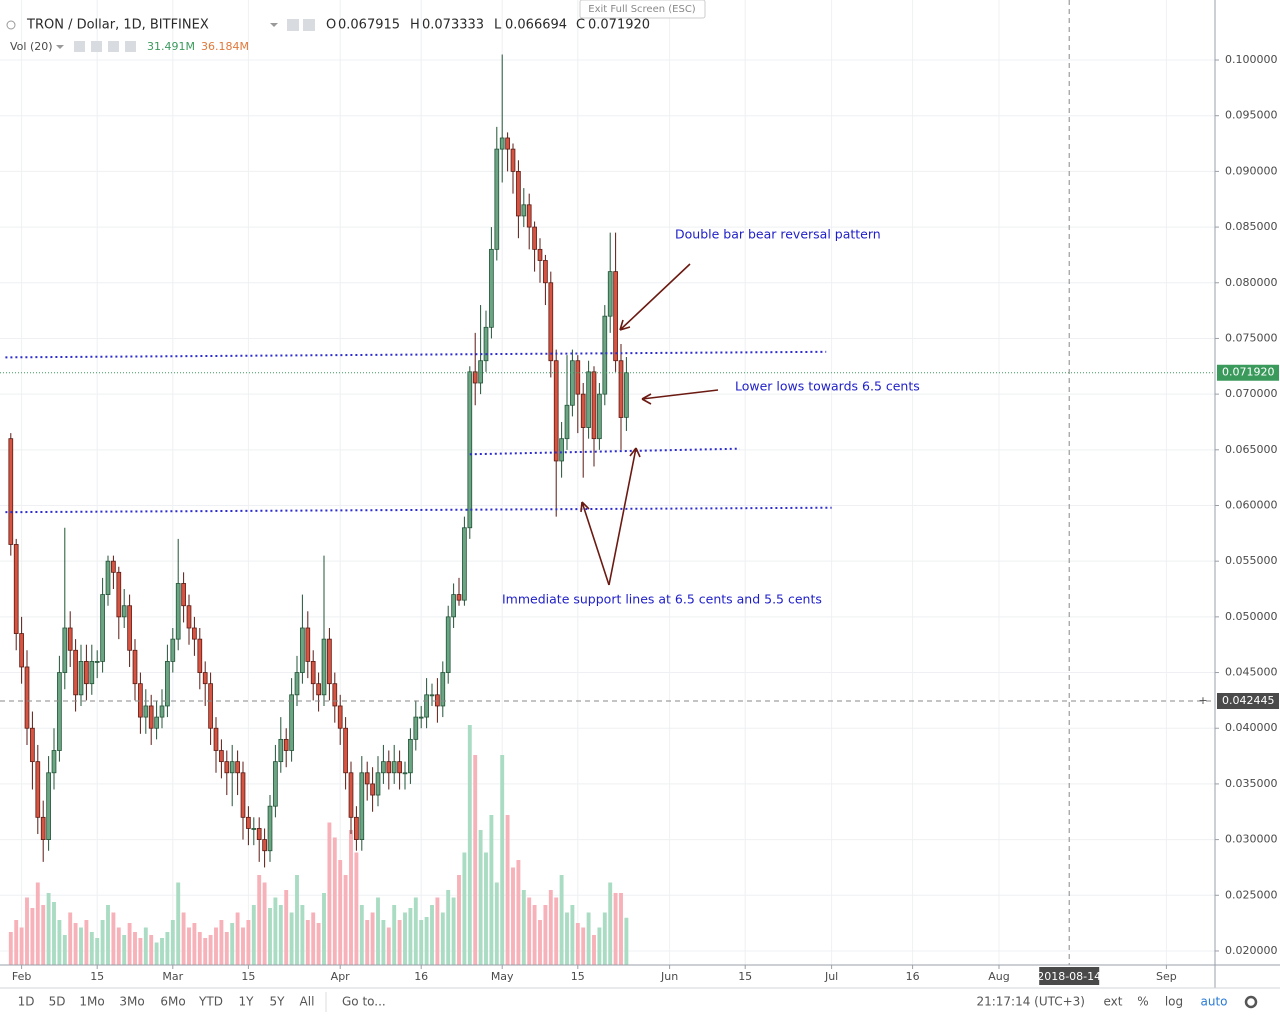 The height and width of the screenshot is (1024, 1280). Describe the element at coordinates (307, 1002) in the screenshot. I see `range-button: All` at that location.